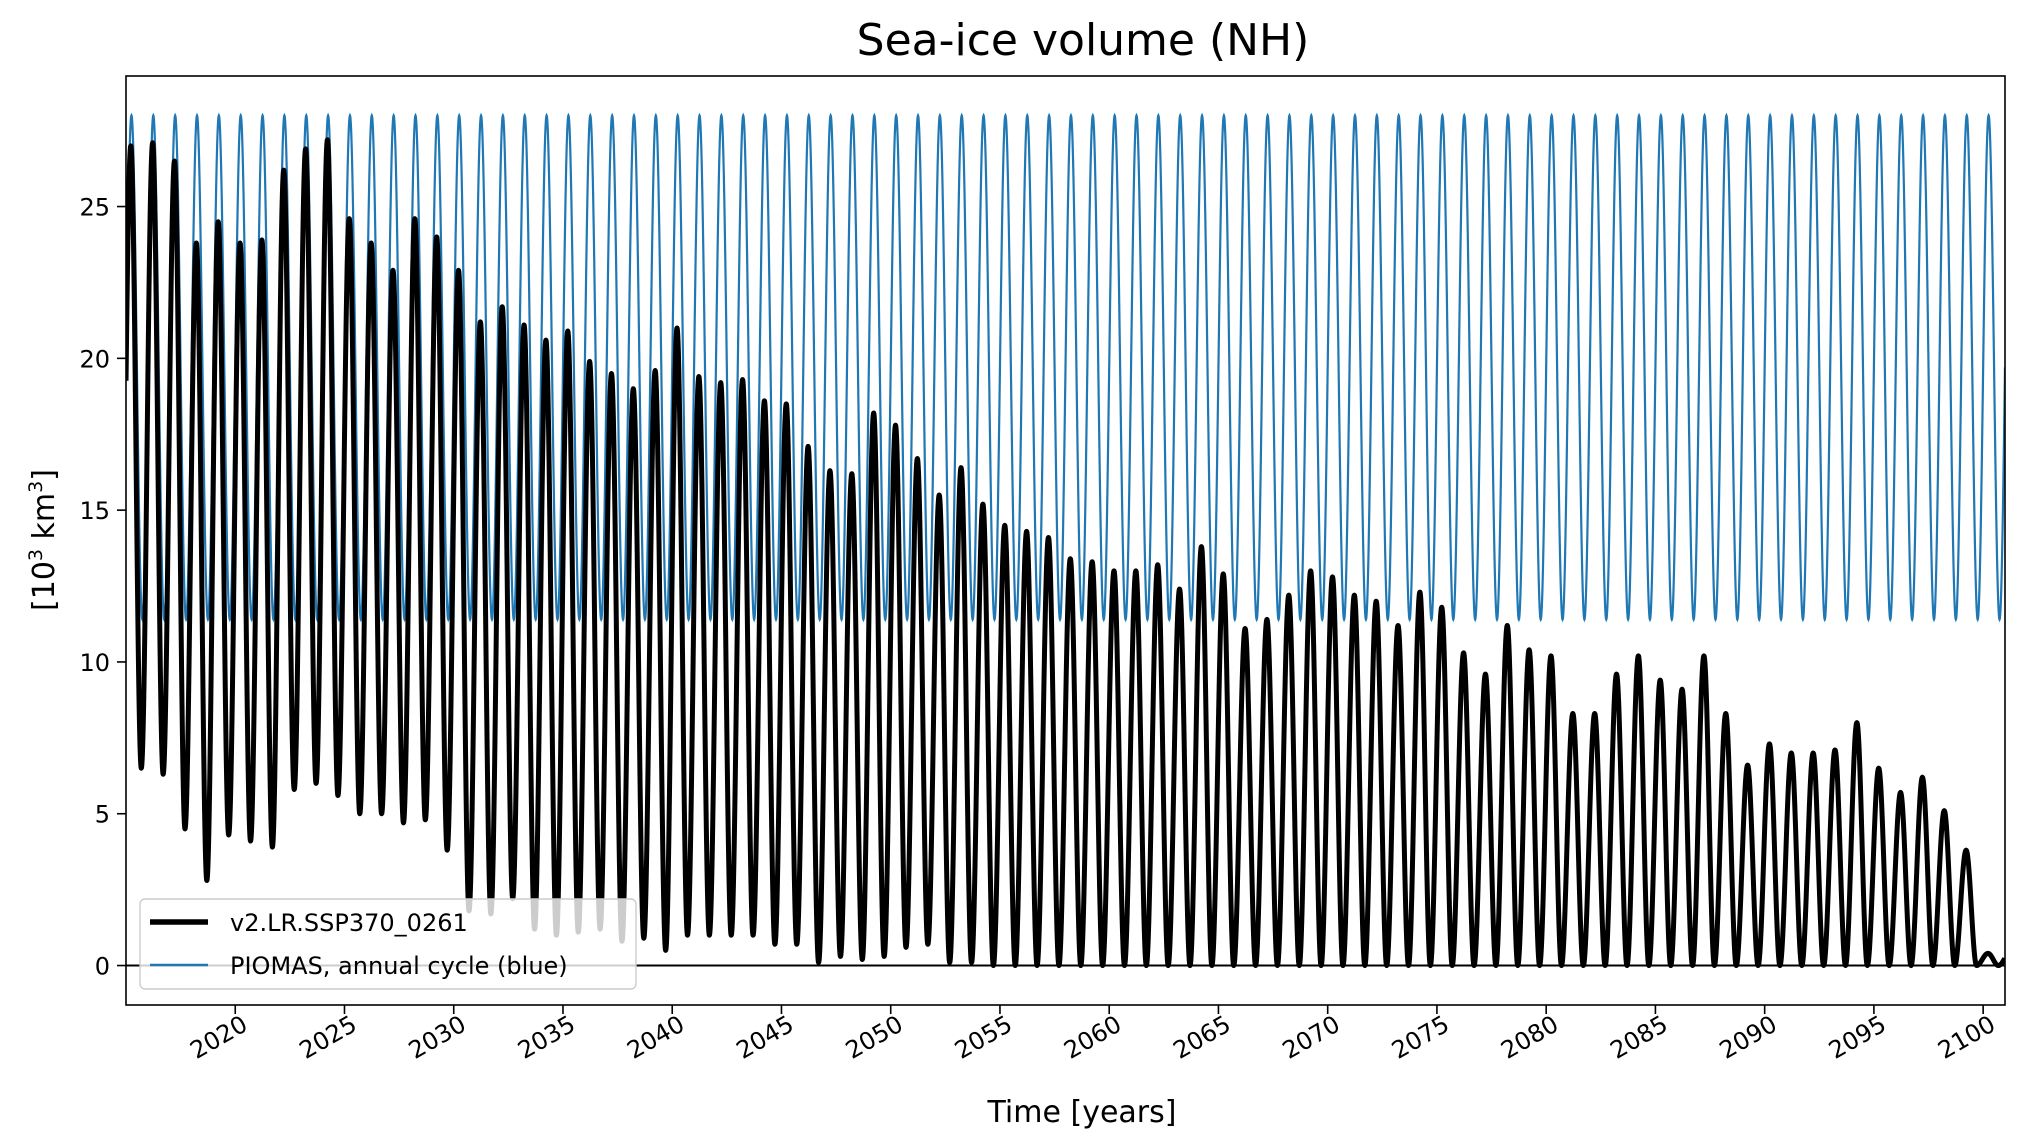 The height and width of the screenshot is (1141, 2021). Describe the element at coordinates (102, 815) in the screenshot. I see `y-tick-label: 5` at that location.